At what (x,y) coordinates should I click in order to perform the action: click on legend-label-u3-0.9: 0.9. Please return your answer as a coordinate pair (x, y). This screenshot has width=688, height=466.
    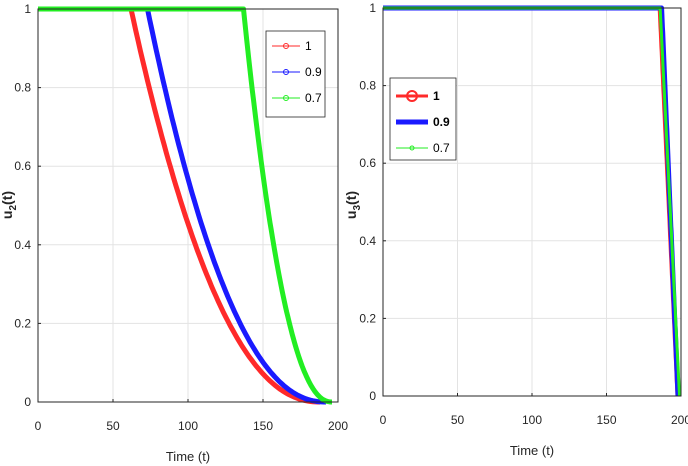
    Looking at the image, I should click on (441, 122).